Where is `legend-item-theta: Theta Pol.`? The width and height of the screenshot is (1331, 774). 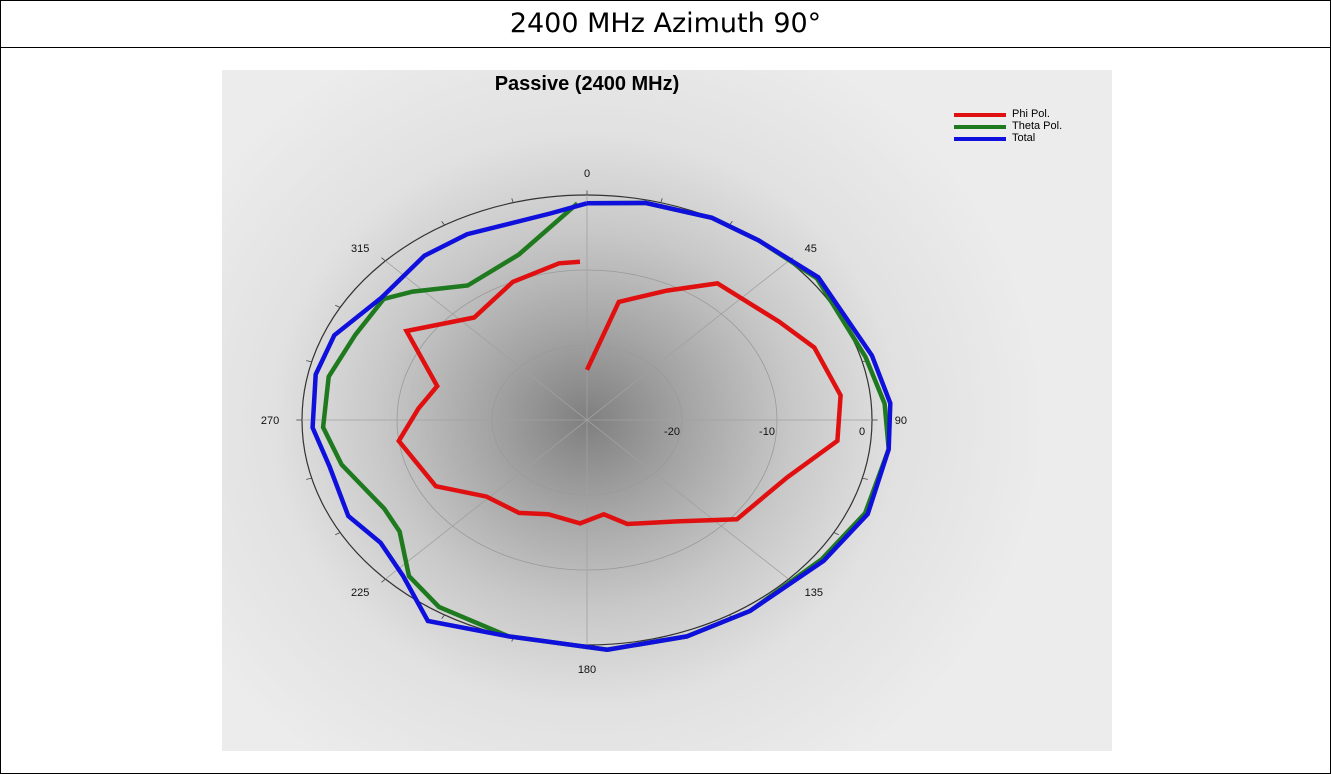 legend-item-theta: Theta Pol. is located at coordinates (1024, 126).